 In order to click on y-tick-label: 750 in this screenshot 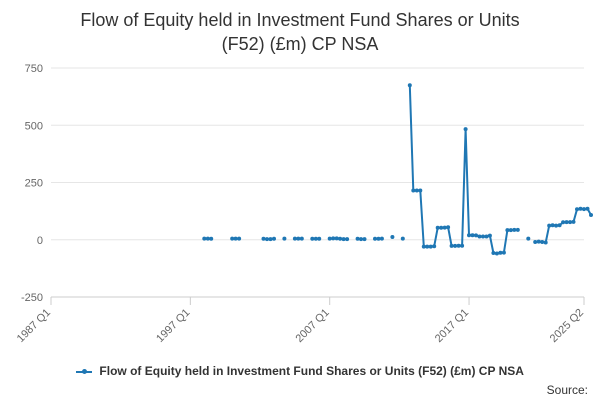, I will do `click(34, 69)`.